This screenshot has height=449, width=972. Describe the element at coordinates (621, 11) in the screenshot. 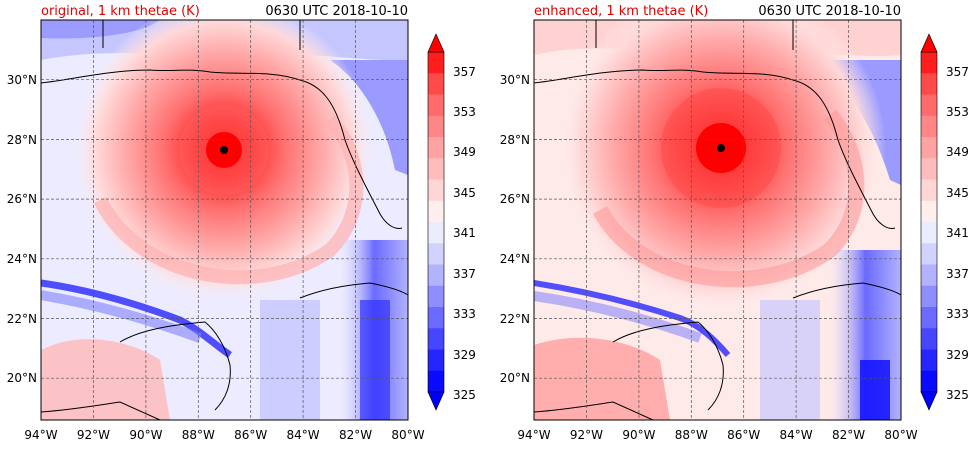

I see `panel-title-left: enhanced, 1 km thetae (K)` at that location.